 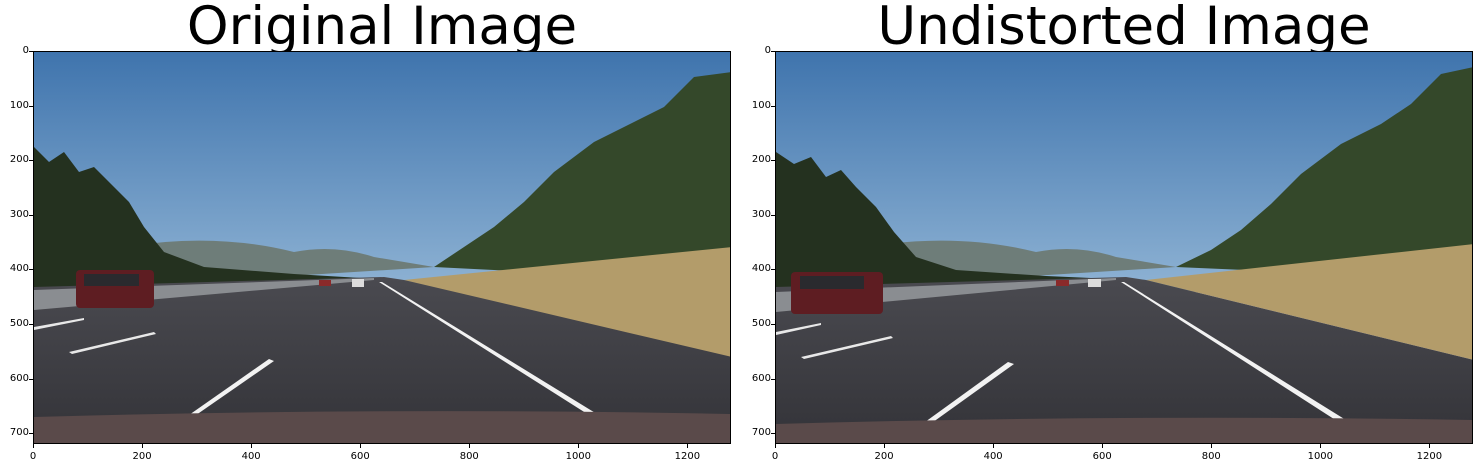 What do you see at coordinates (1124, 28) in the screenshot?
I see `panel-title-undistorted: Undistorted Image` at bounding box center [1124, 28].